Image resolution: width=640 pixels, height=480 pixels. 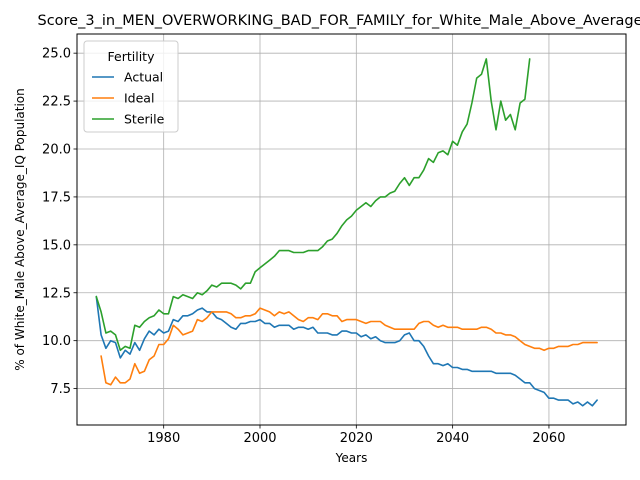 What do you see at coordinates (139, 98) in the screenshot?
I see `legend-label-ideal: Ideal` at bounding box center [139, 98].